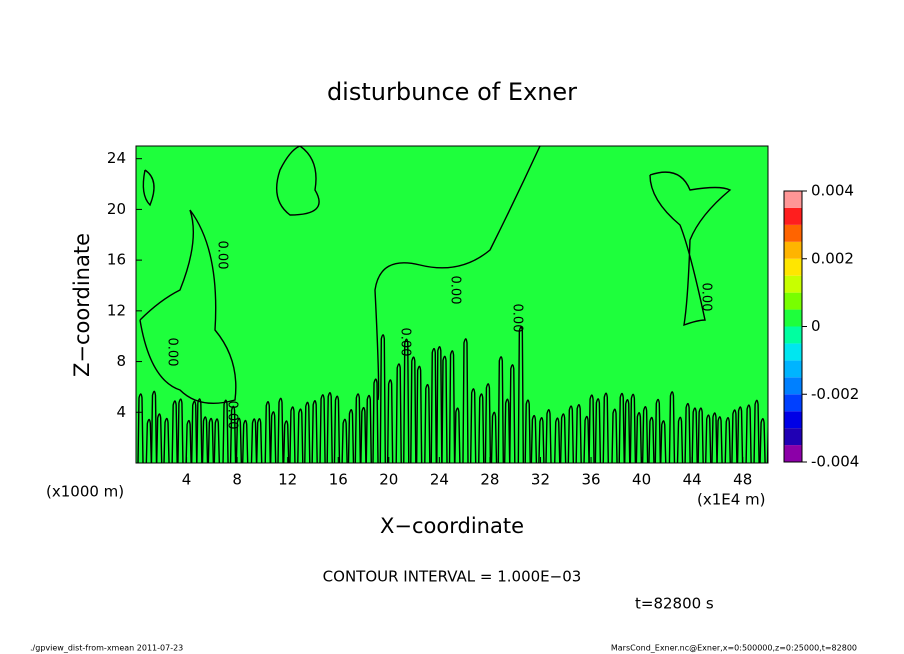 Image resolution: width=904 pixels, height=654 pixels. Describe the element at coordinates (82, 305) in the screenshot. I see `y-axis-label: Z−coordinate` at that location.